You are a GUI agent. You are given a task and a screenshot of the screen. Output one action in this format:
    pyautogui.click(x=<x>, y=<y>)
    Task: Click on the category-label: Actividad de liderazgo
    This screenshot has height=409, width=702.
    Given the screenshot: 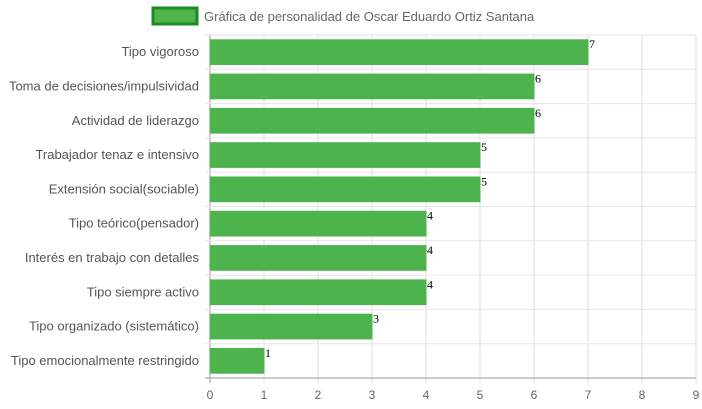 What is the action you would take?
    pyautogui.click(x=135, y=120)
    